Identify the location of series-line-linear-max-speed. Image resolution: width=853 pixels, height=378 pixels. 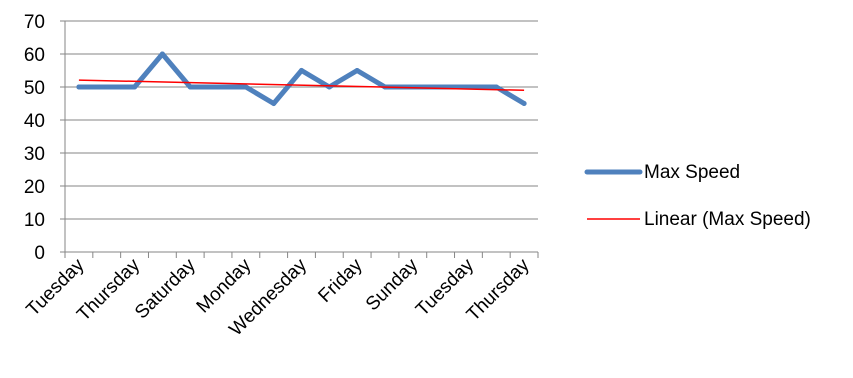
(301, 85).